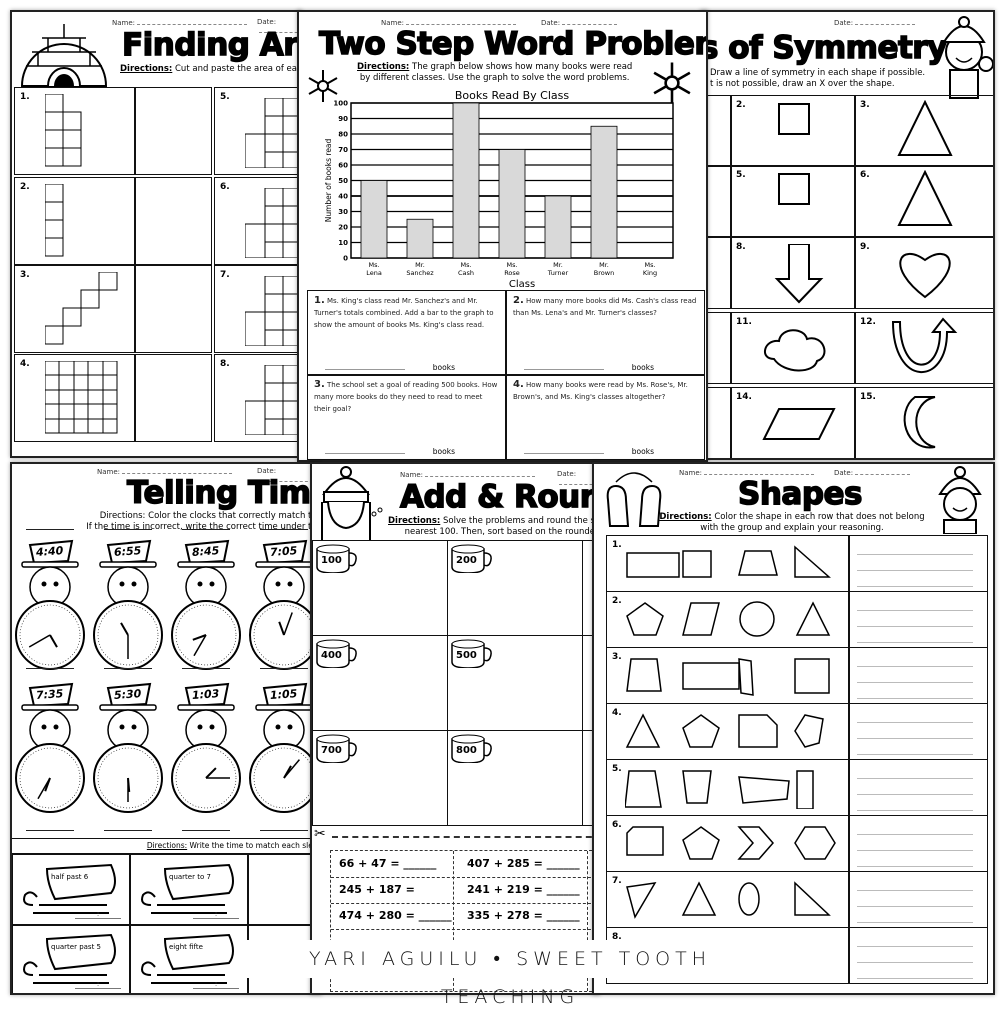 The height and width of the screenshot is (1016, 1000). Describe the element at coordinates (967, 57) in the screenshot. I see `kid-mascot-icon` at that location.